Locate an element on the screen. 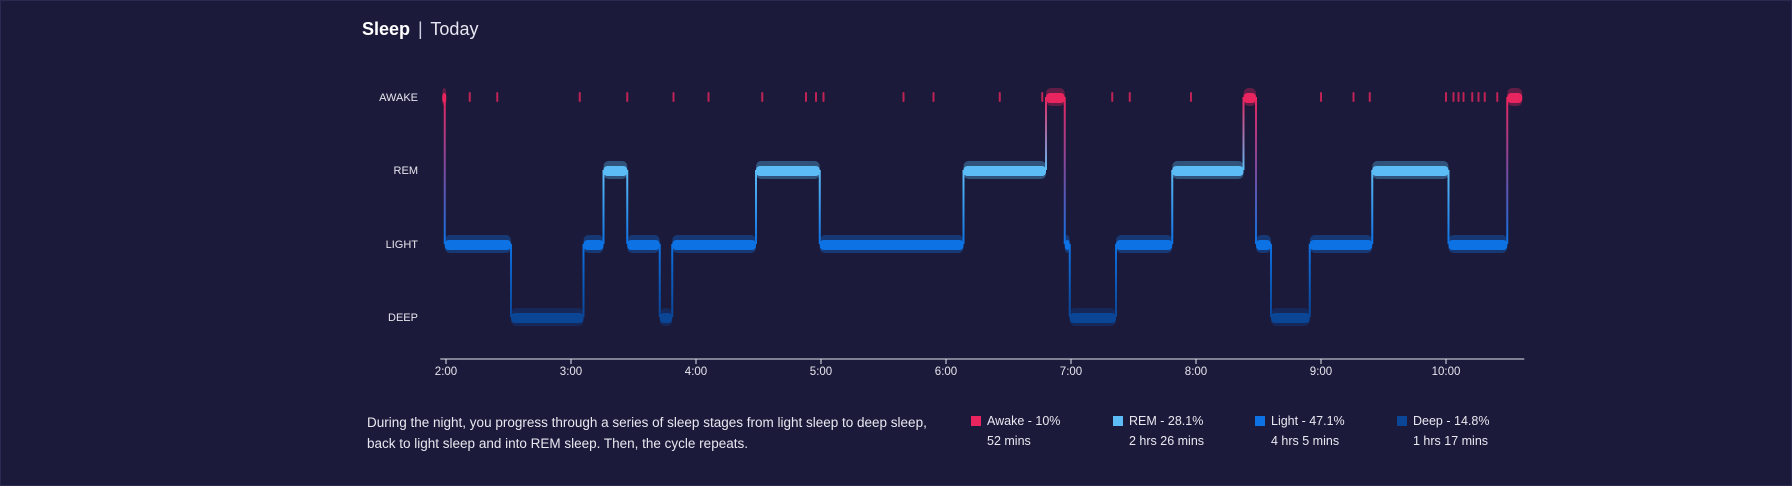 Image resolution: width=1792 pixels, height=486 pixels. stage-axis-labels: AWAKE REM LIGHT DEEP is located at coordinates (398, 208).